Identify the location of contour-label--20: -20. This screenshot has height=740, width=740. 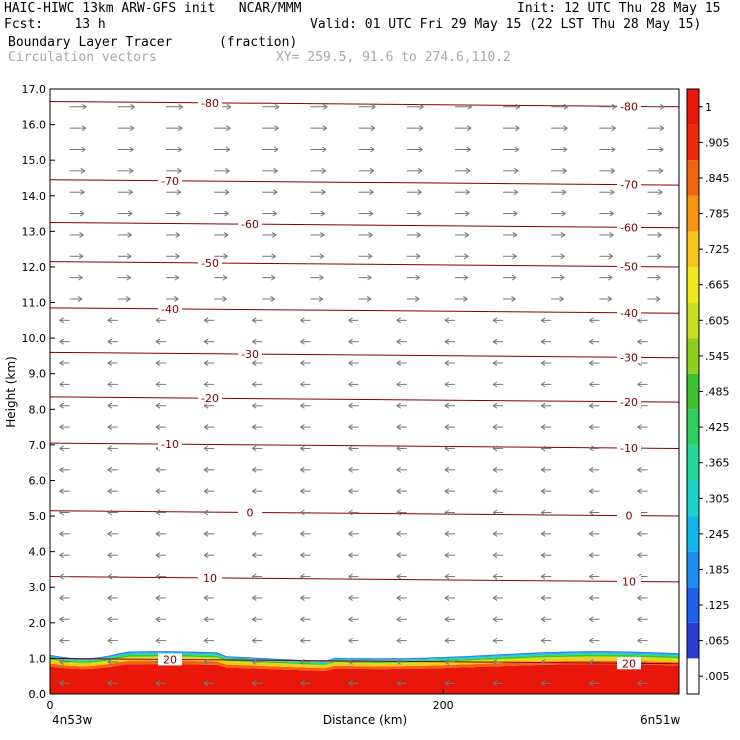
(210, 398).